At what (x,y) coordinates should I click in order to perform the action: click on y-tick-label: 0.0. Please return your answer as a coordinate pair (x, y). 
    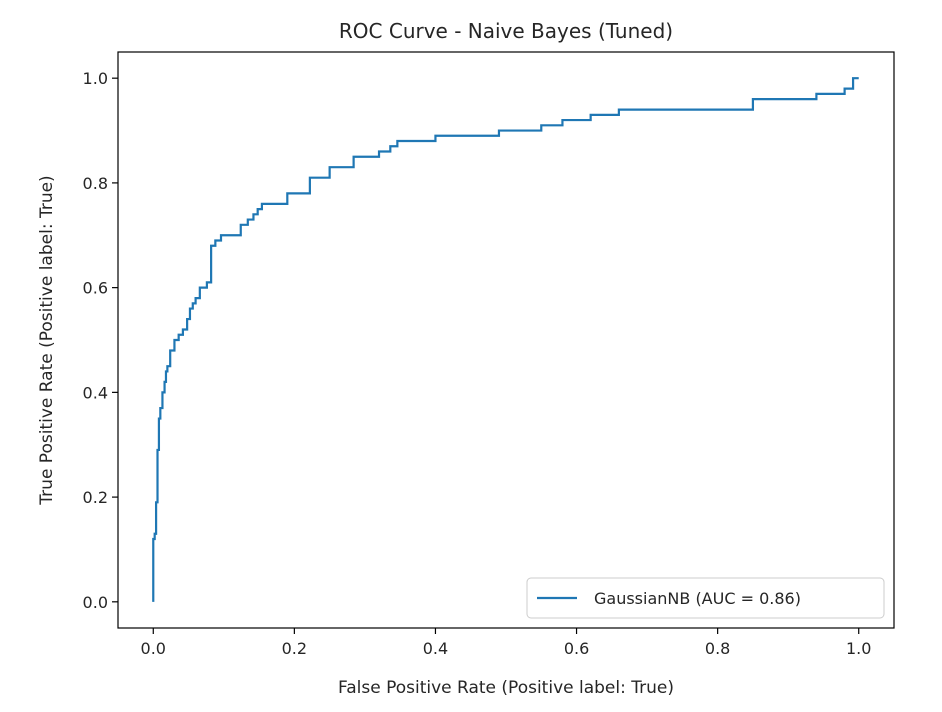
    Looking at the image, I should click on (95, 602).